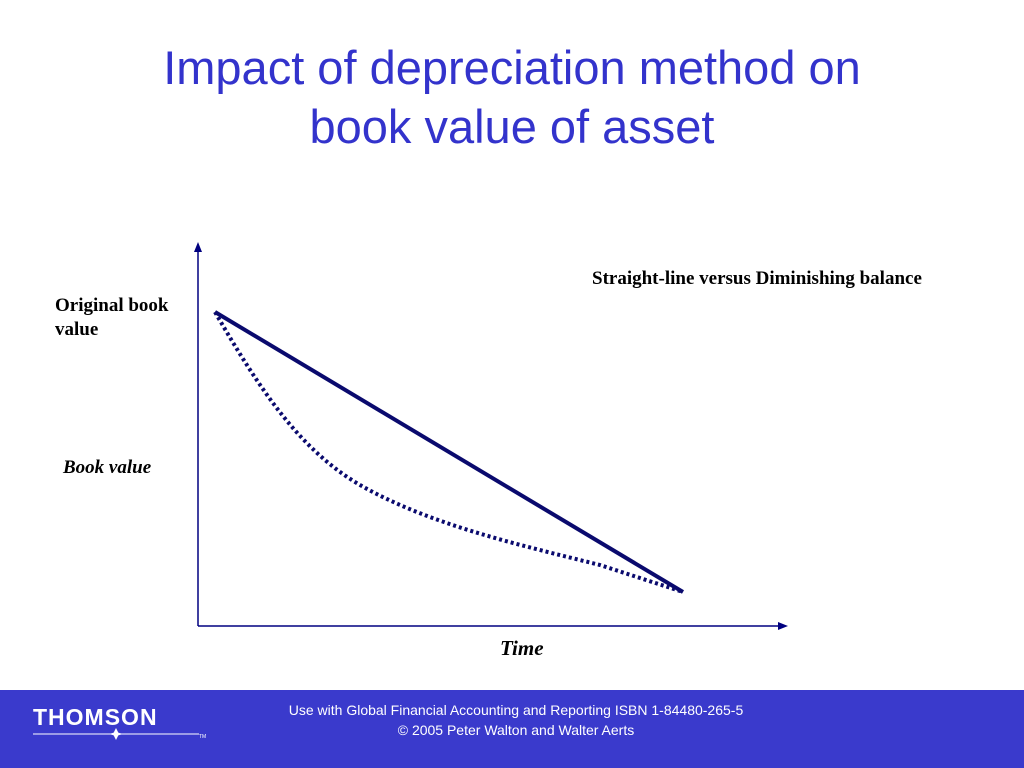 The height and width of the screenshot is (768, 1024). Describe the element at coordinates (522, 648) in the screenshot. I see `x-label: Time` at that location.